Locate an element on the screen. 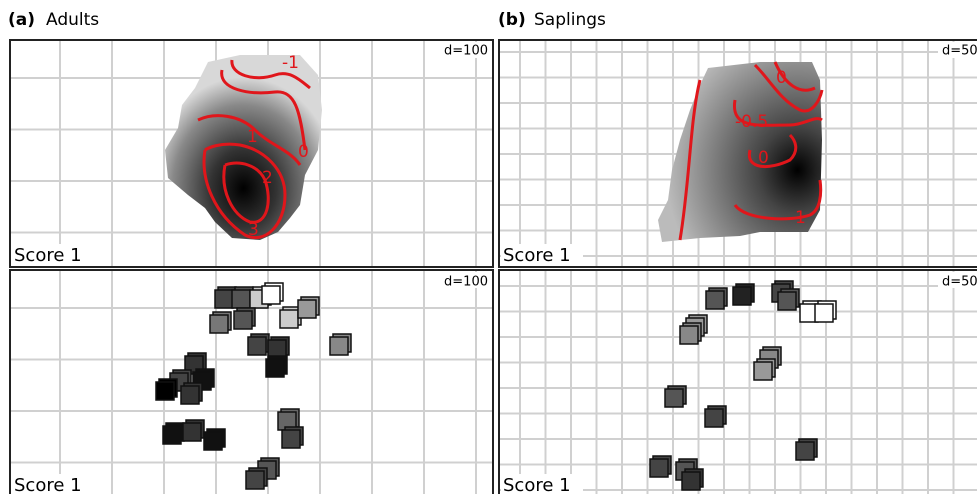 The image size is (977, 494). contour-label: 2 is located at coordinates (267, 178).